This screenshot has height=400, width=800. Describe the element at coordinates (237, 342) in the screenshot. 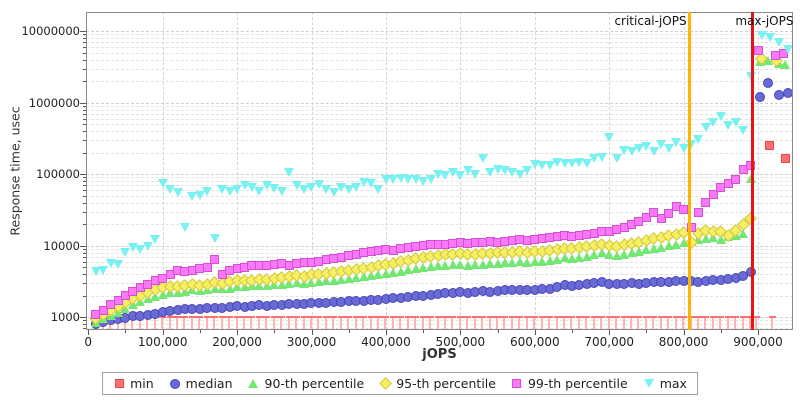

I see `x-tick-label: 200,000` at that location.